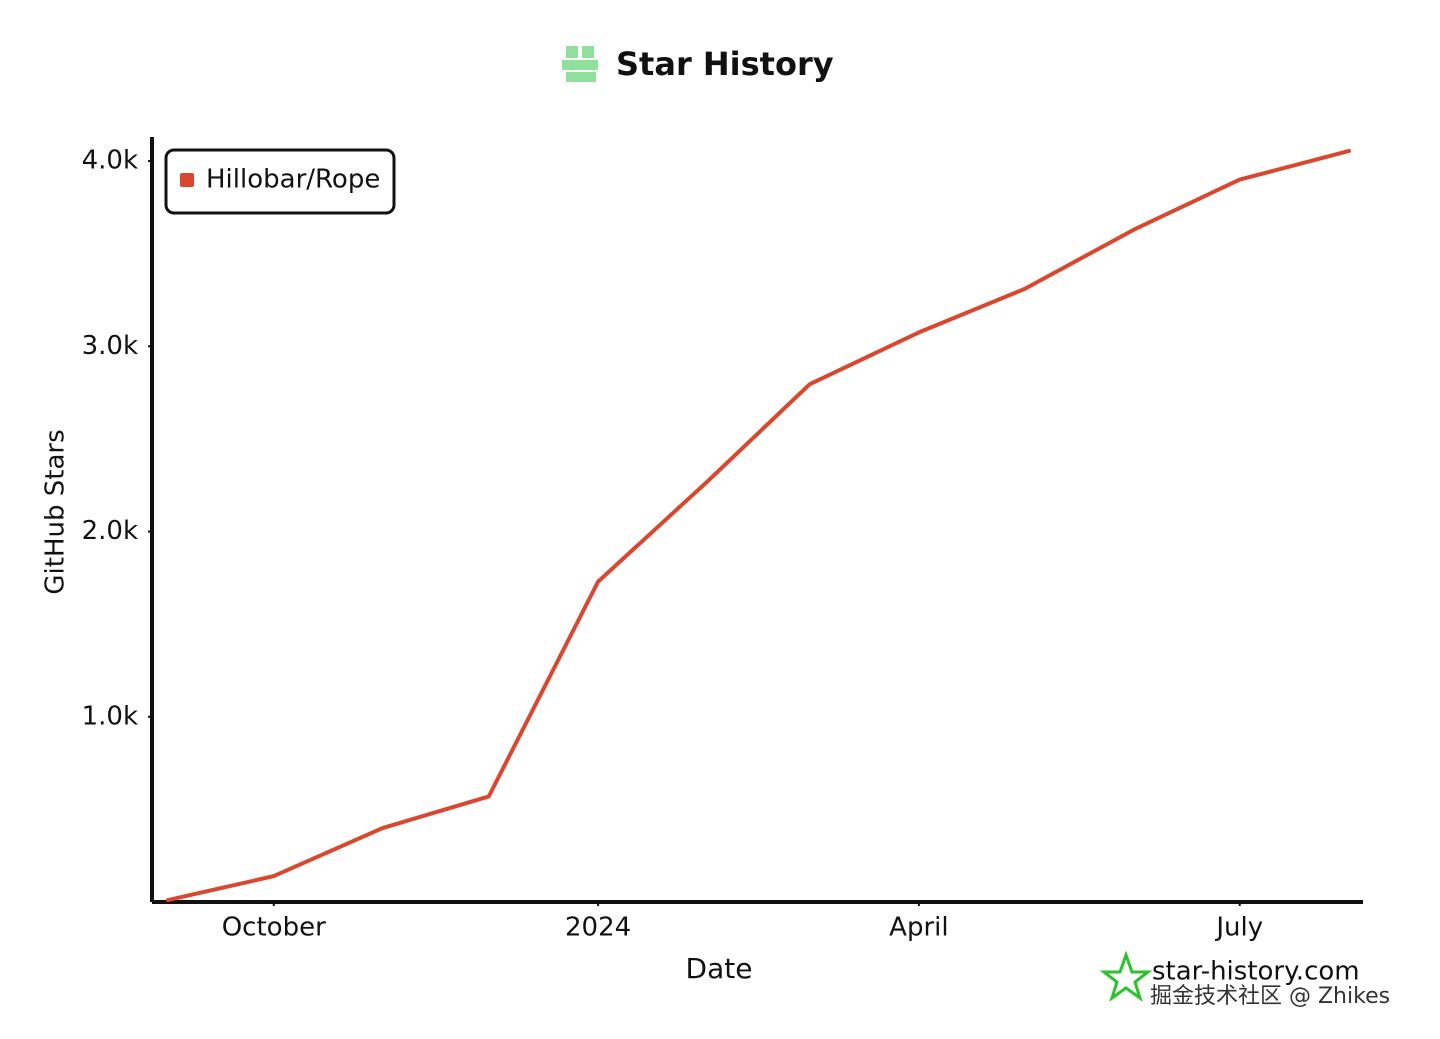 This screenshot has height=1039, width=1440. I want to click on y-tick-label: 2.0k, so click(110, 531).